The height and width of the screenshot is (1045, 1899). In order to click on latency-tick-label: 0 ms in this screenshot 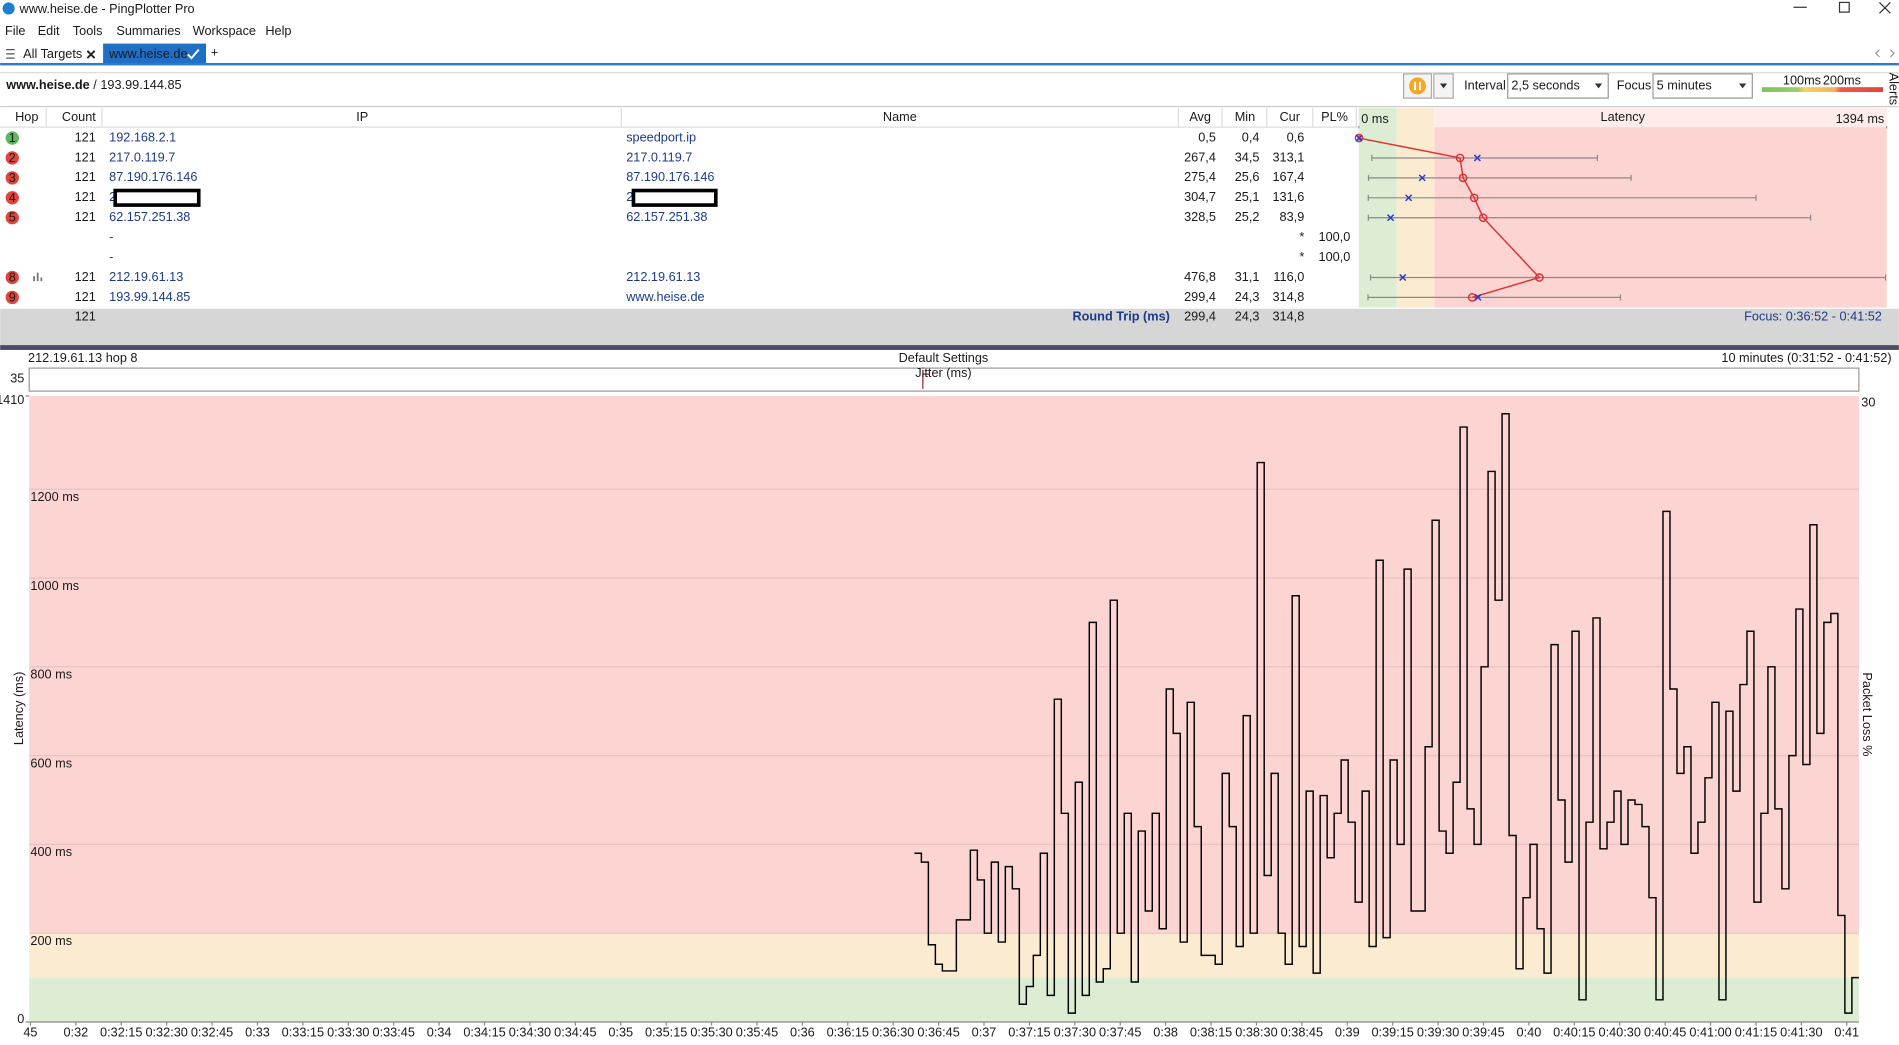, I will do `click(1375, 118)`.